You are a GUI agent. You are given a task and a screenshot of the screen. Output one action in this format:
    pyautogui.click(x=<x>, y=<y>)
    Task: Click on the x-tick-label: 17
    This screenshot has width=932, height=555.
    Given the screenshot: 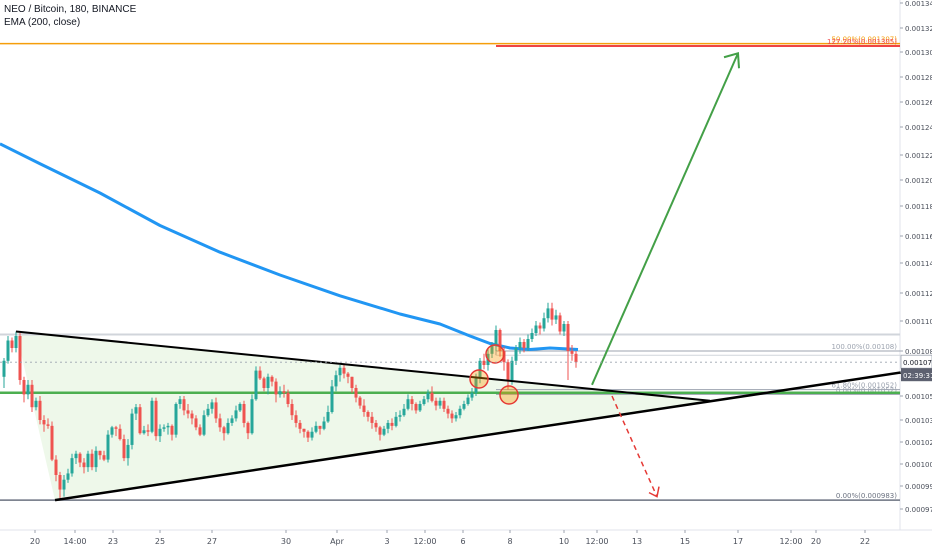 What is the action you would take?
    pyautogui.click(x=738, y=541)
    